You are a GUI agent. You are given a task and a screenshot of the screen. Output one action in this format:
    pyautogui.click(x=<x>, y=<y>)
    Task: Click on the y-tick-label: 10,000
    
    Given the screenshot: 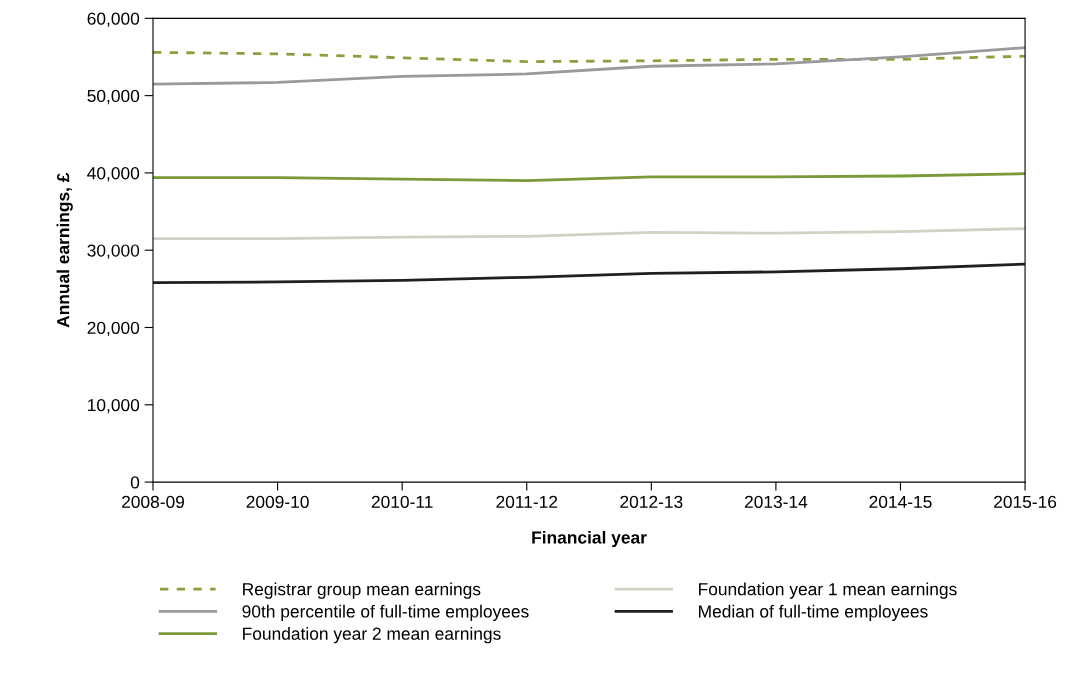 What is the action you would take?
    pyautogui.click(x=114, y=406)
    